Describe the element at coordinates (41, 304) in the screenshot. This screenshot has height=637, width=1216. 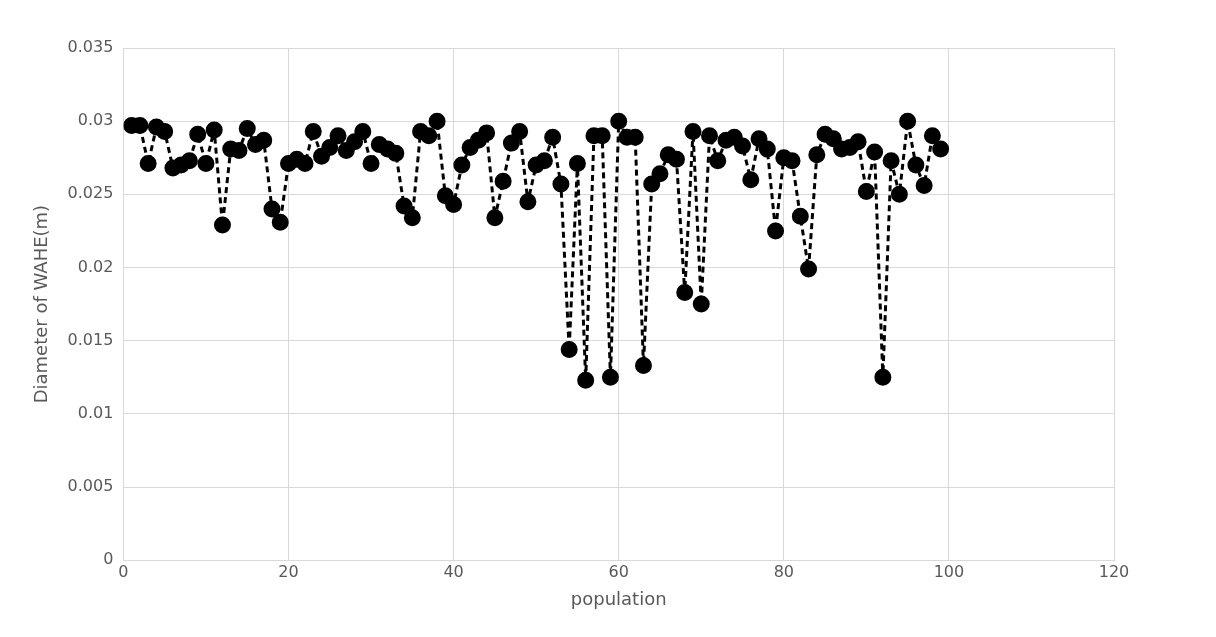
I see `y-axis-title: Diameter of WAHE(m)` at that location.